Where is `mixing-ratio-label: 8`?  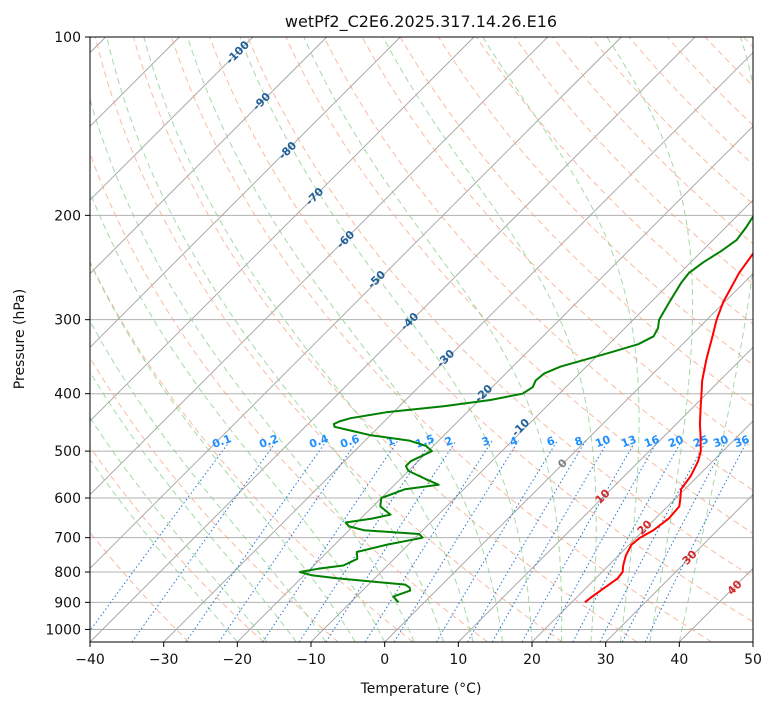
mixing-ratio-label: 8 is located at coordinates (579, 441).